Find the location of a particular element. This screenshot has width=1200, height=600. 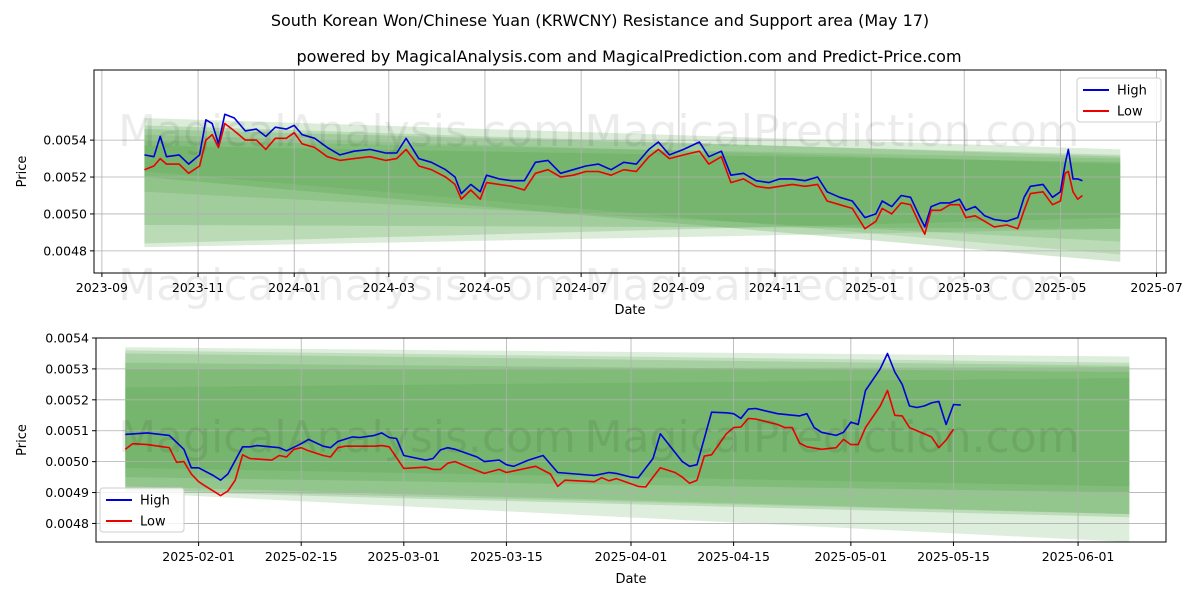

x-tick-label: 2025-05-01 is located at coordinates (851, 556).